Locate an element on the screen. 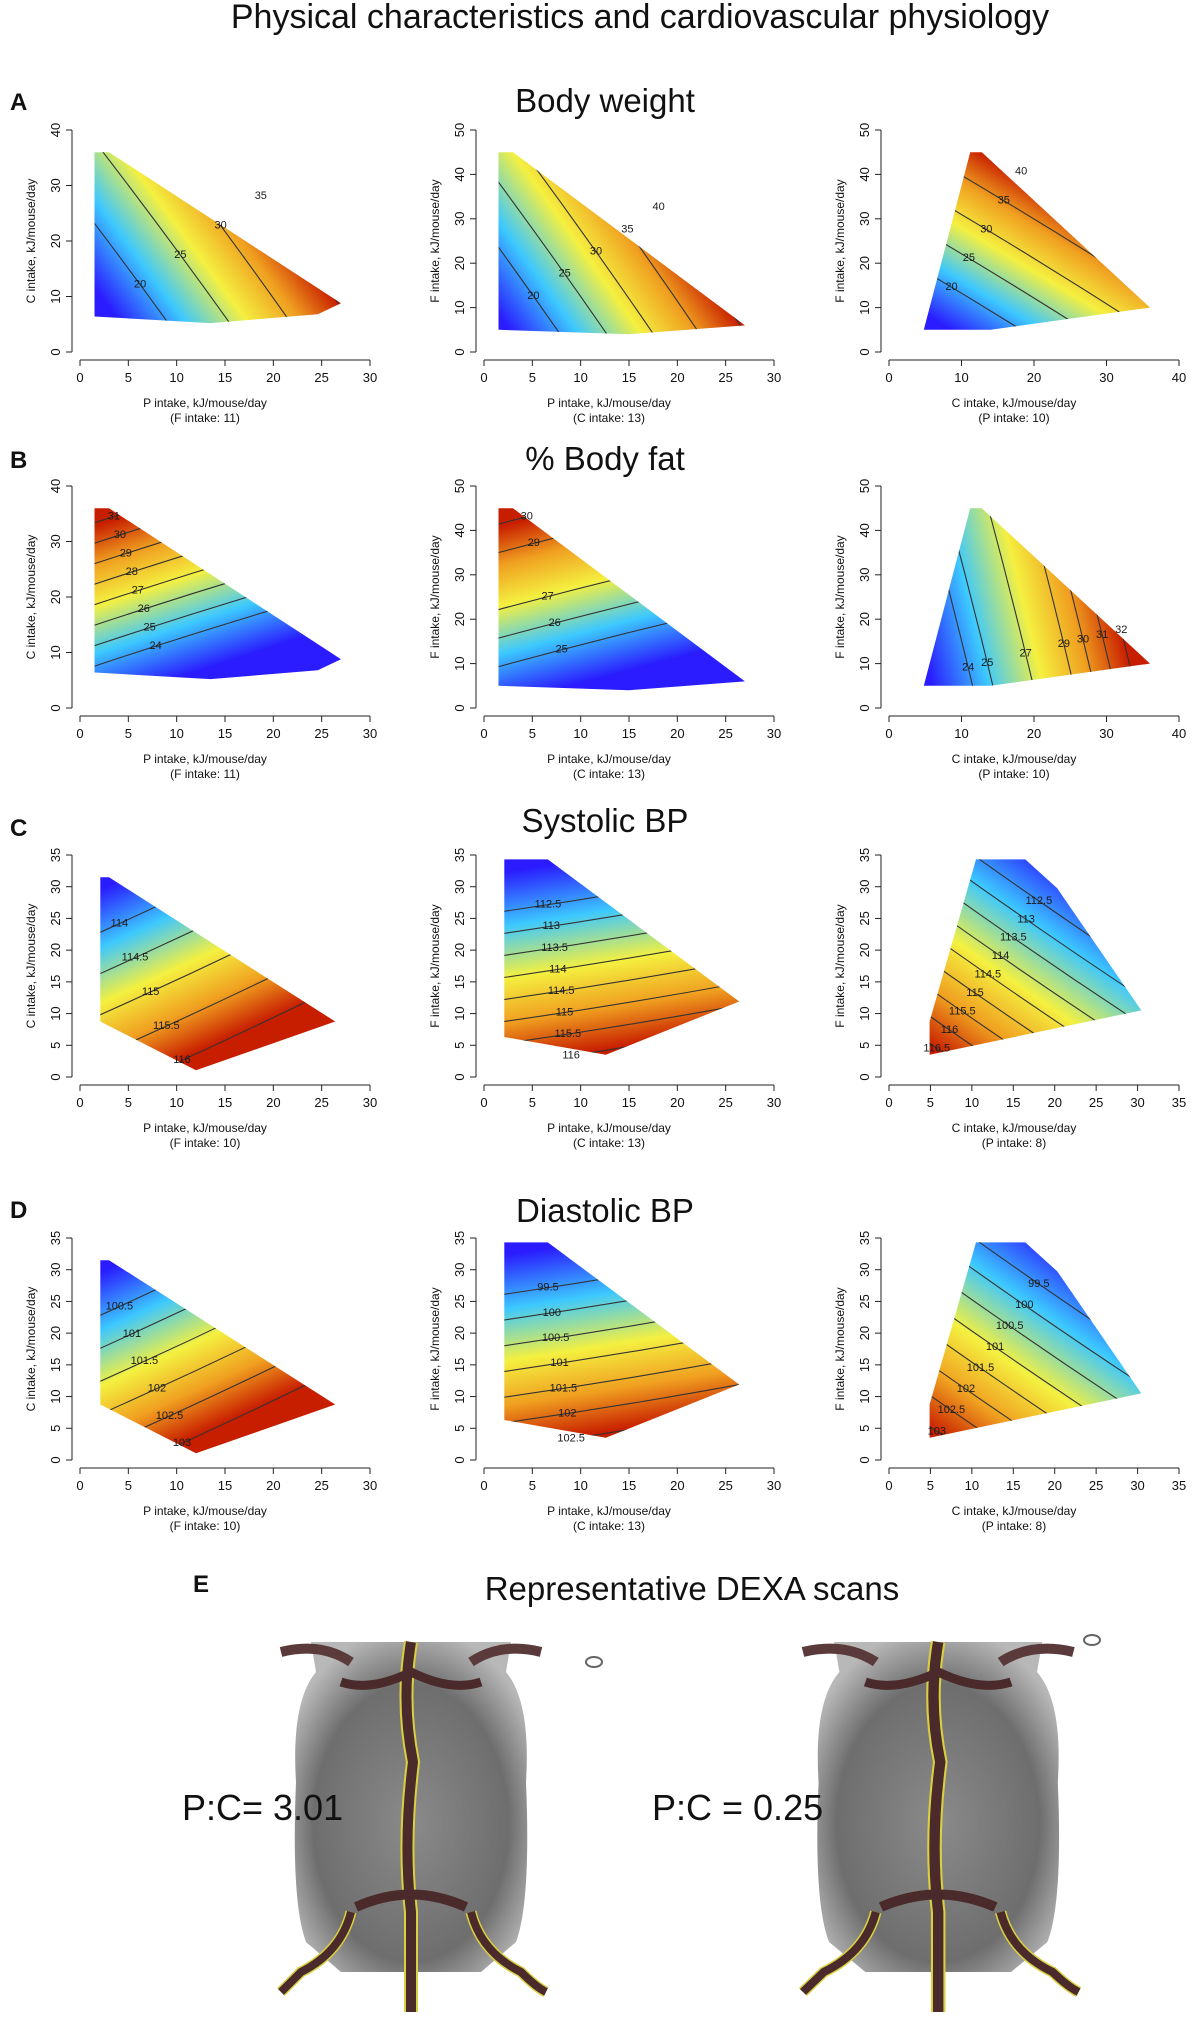  x-axis-label: P intake, kJ/mouse/day is located at coordinates (609, 1128).